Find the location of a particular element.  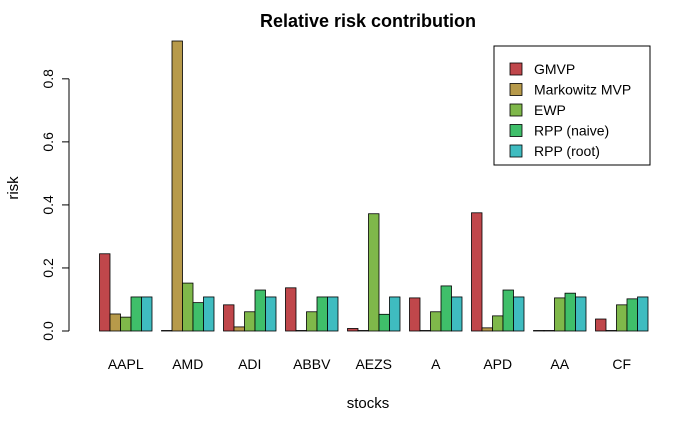

legend-label: RPP (naive) is located at coordinates (571, 131).